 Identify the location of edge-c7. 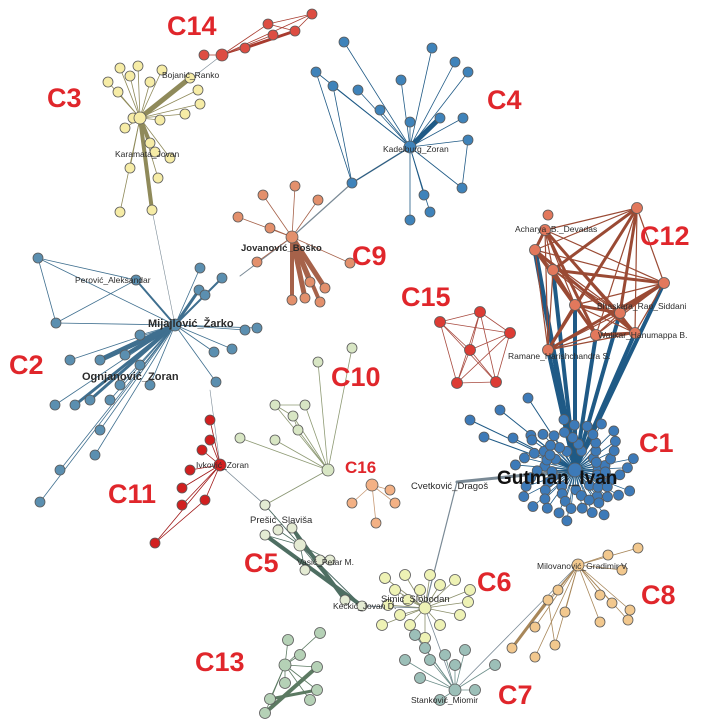
(460, 670).